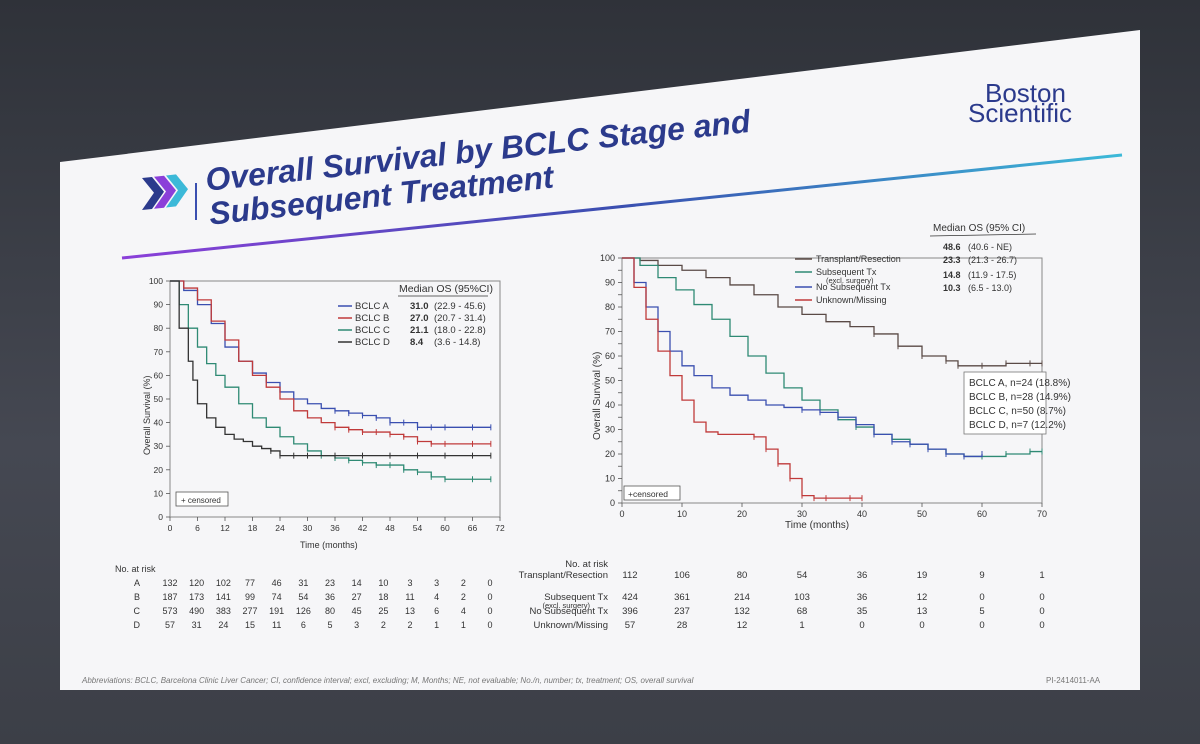  I want to click on right-y-tick-label: 60, so click(610, 356).